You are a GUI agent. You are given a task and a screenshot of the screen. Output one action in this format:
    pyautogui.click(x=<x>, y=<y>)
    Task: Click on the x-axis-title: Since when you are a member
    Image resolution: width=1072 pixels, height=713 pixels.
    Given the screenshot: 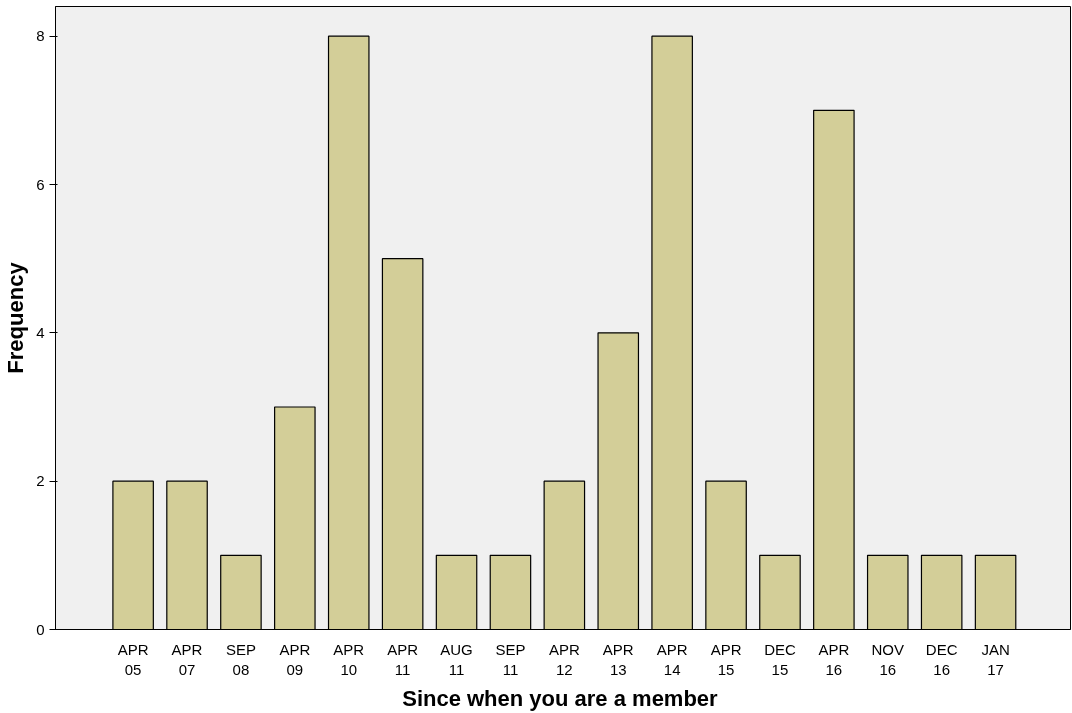 What is the action you would take?
    pyautogui.click(x=560, y=698)
    